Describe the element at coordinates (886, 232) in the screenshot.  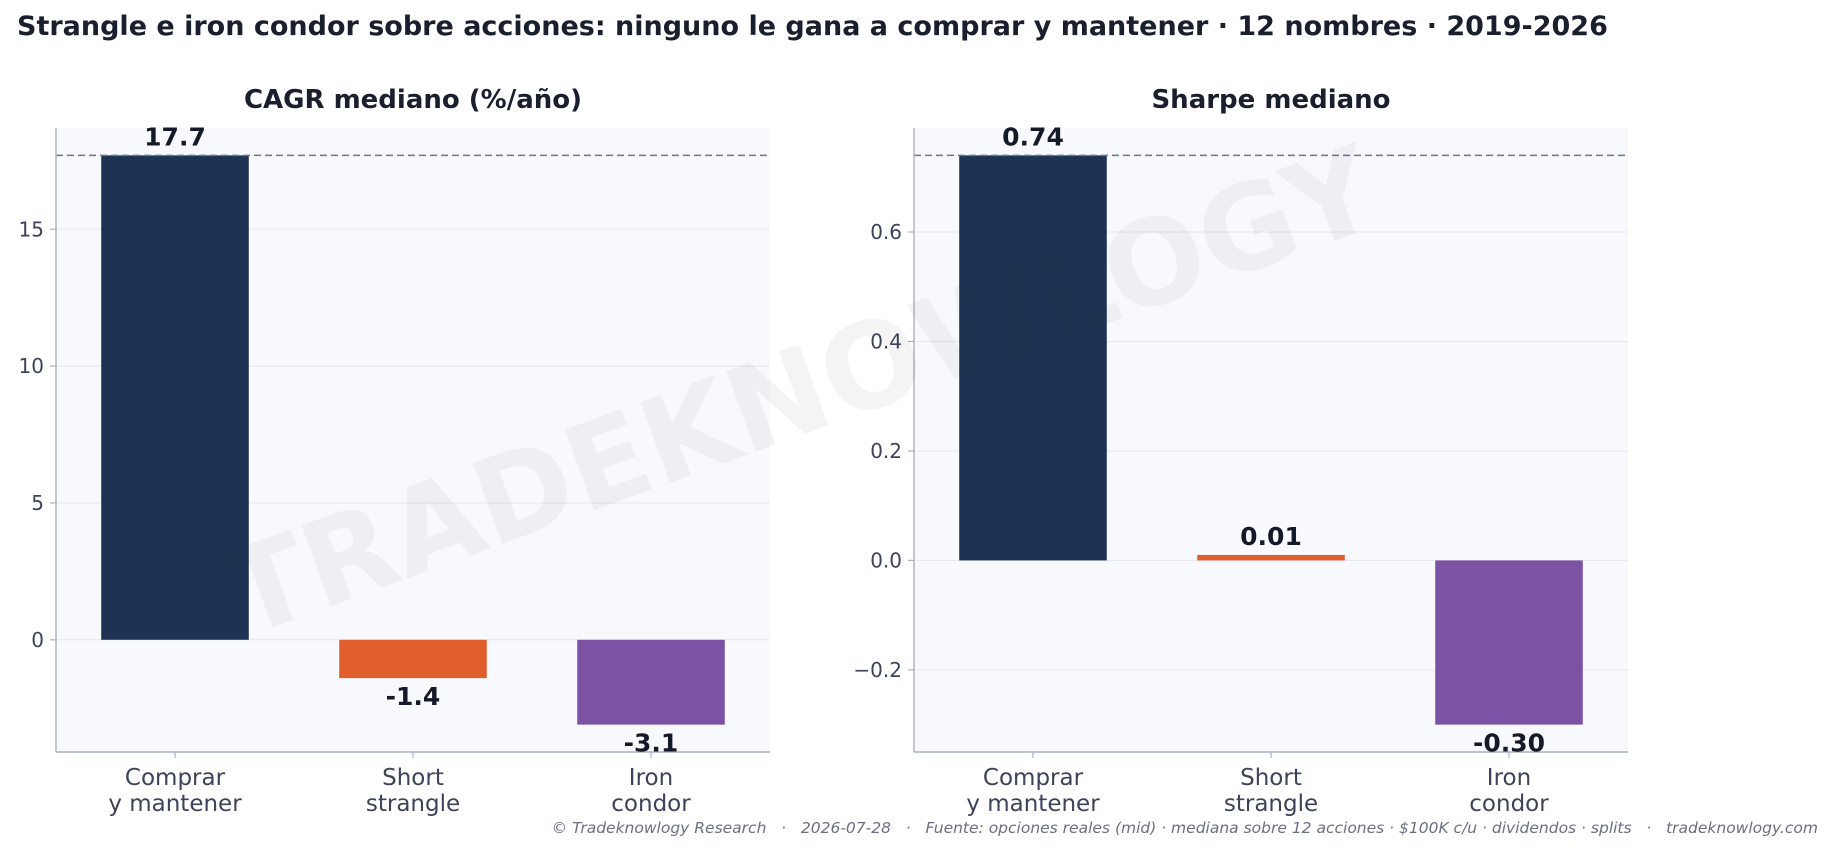
I see `y-tick-label: 0.6` at that location.